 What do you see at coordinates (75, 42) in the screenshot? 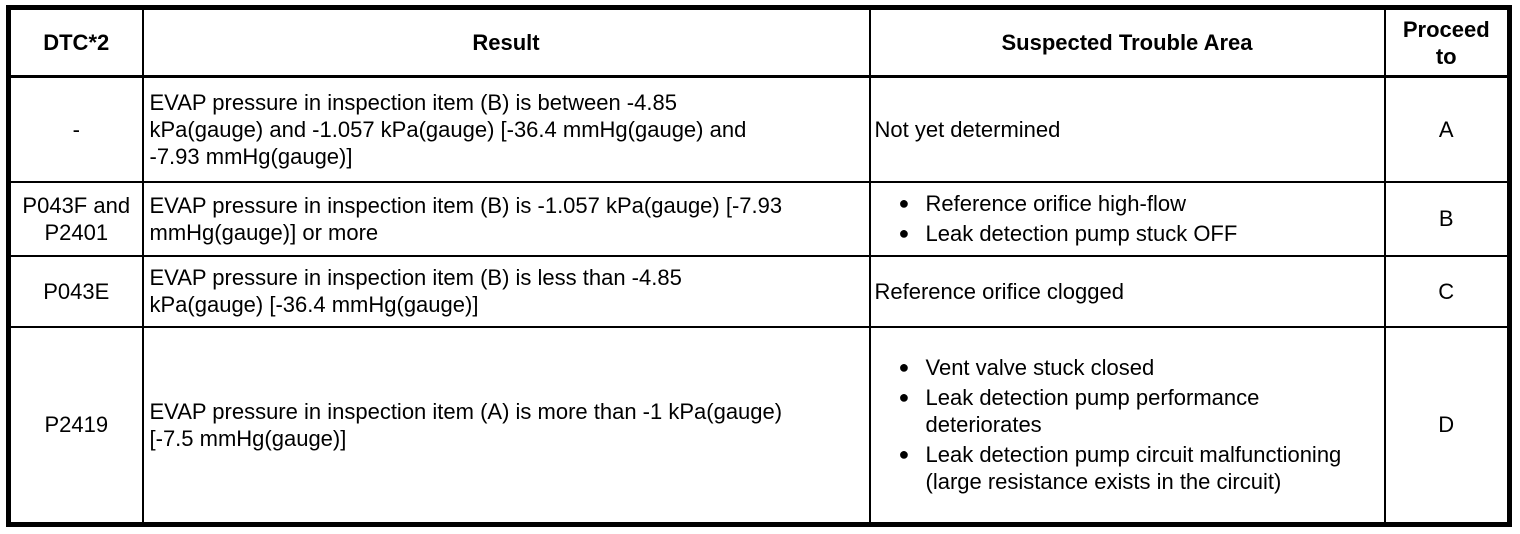
I see `header-dtc: DTC*2` at bounding box center [75, 42].